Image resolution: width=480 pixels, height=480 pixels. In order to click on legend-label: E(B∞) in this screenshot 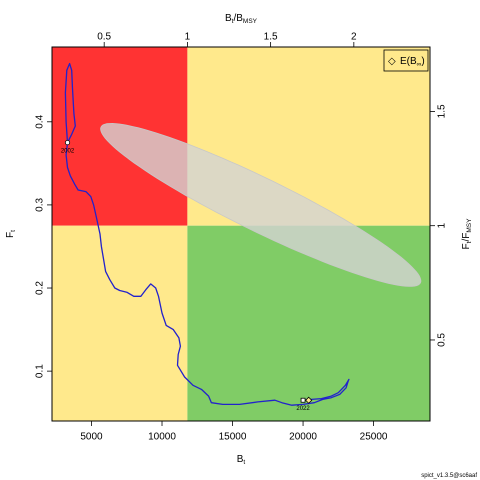, I will do `click(412, 62)`.